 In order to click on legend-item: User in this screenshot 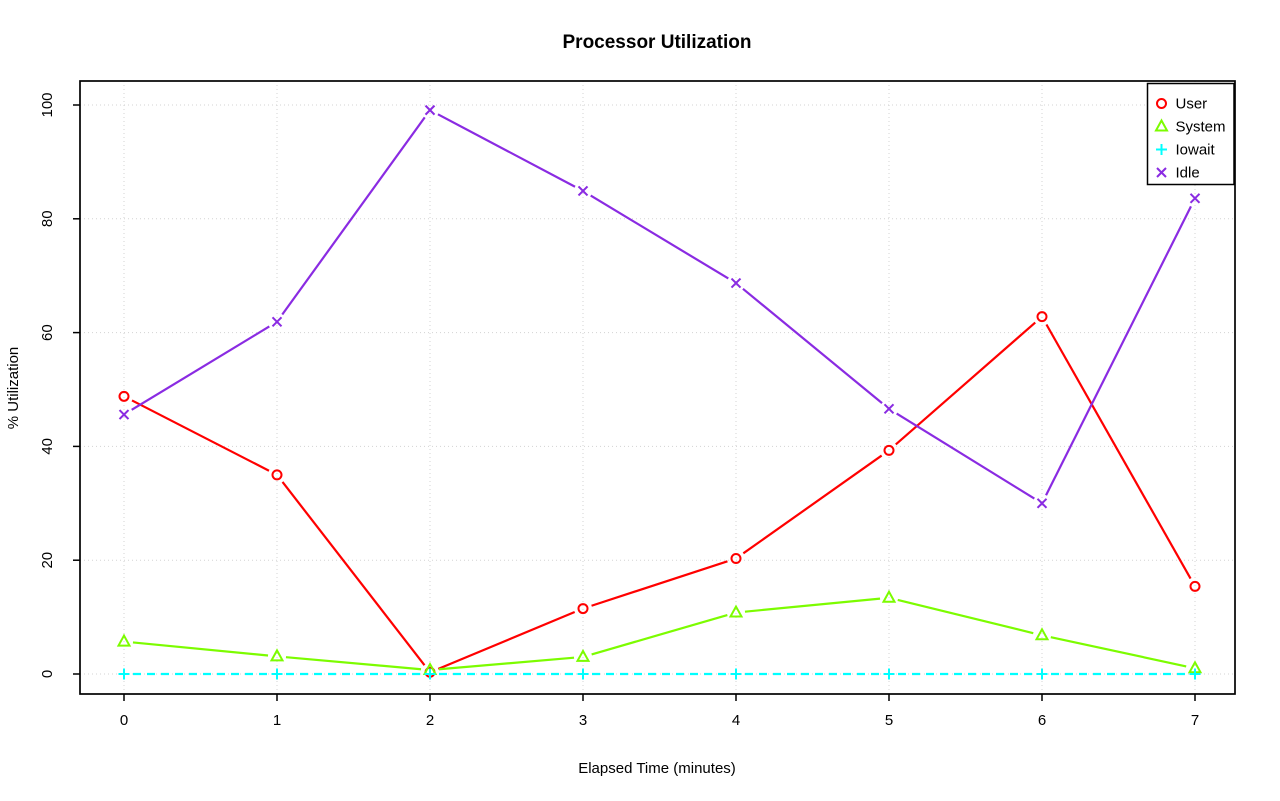, I will do `click(1182, 104)`.